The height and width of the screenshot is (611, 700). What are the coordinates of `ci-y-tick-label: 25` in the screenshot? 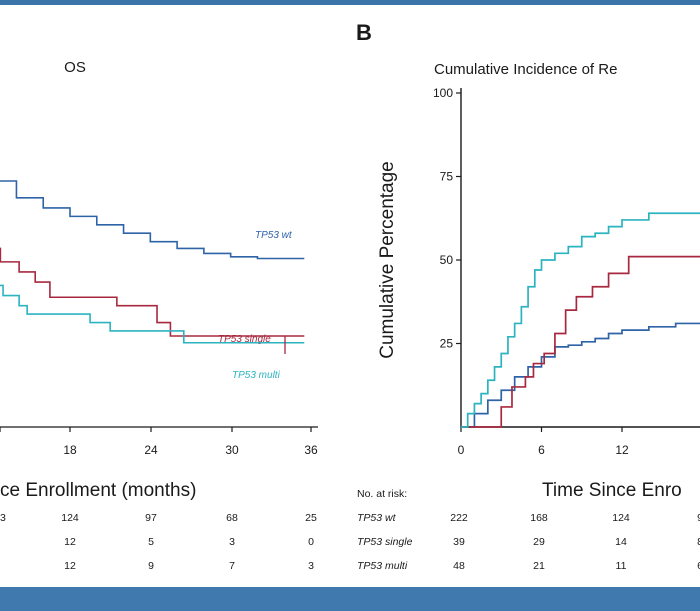 It's located at (447, 344).